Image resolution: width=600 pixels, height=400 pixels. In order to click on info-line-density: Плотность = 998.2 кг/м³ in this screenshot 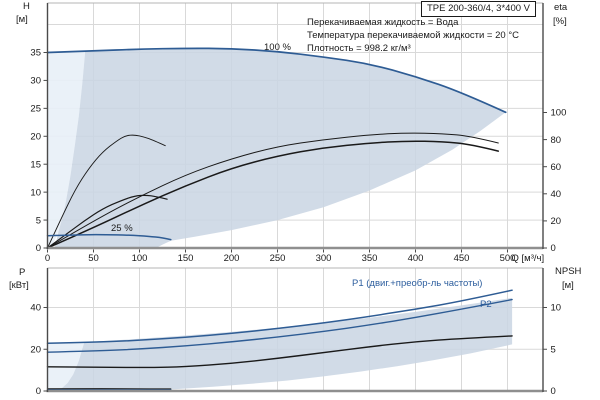, I will do `click(359, 48)`.